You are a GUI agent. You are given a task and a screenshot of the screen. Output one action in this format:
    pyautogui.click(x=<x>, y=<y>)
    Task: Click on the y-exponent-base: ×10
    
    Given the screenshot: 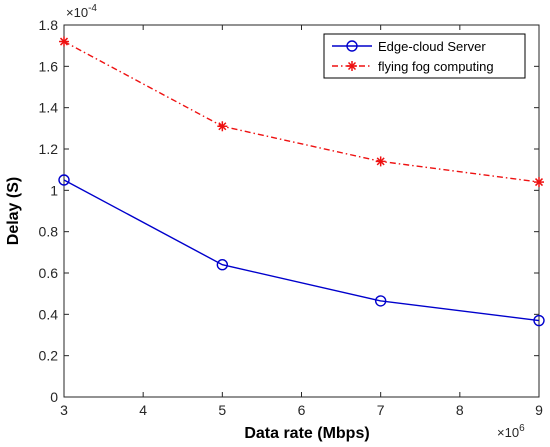 What is the action you would take?
    pyautogui.click(x=77, y=12)
    